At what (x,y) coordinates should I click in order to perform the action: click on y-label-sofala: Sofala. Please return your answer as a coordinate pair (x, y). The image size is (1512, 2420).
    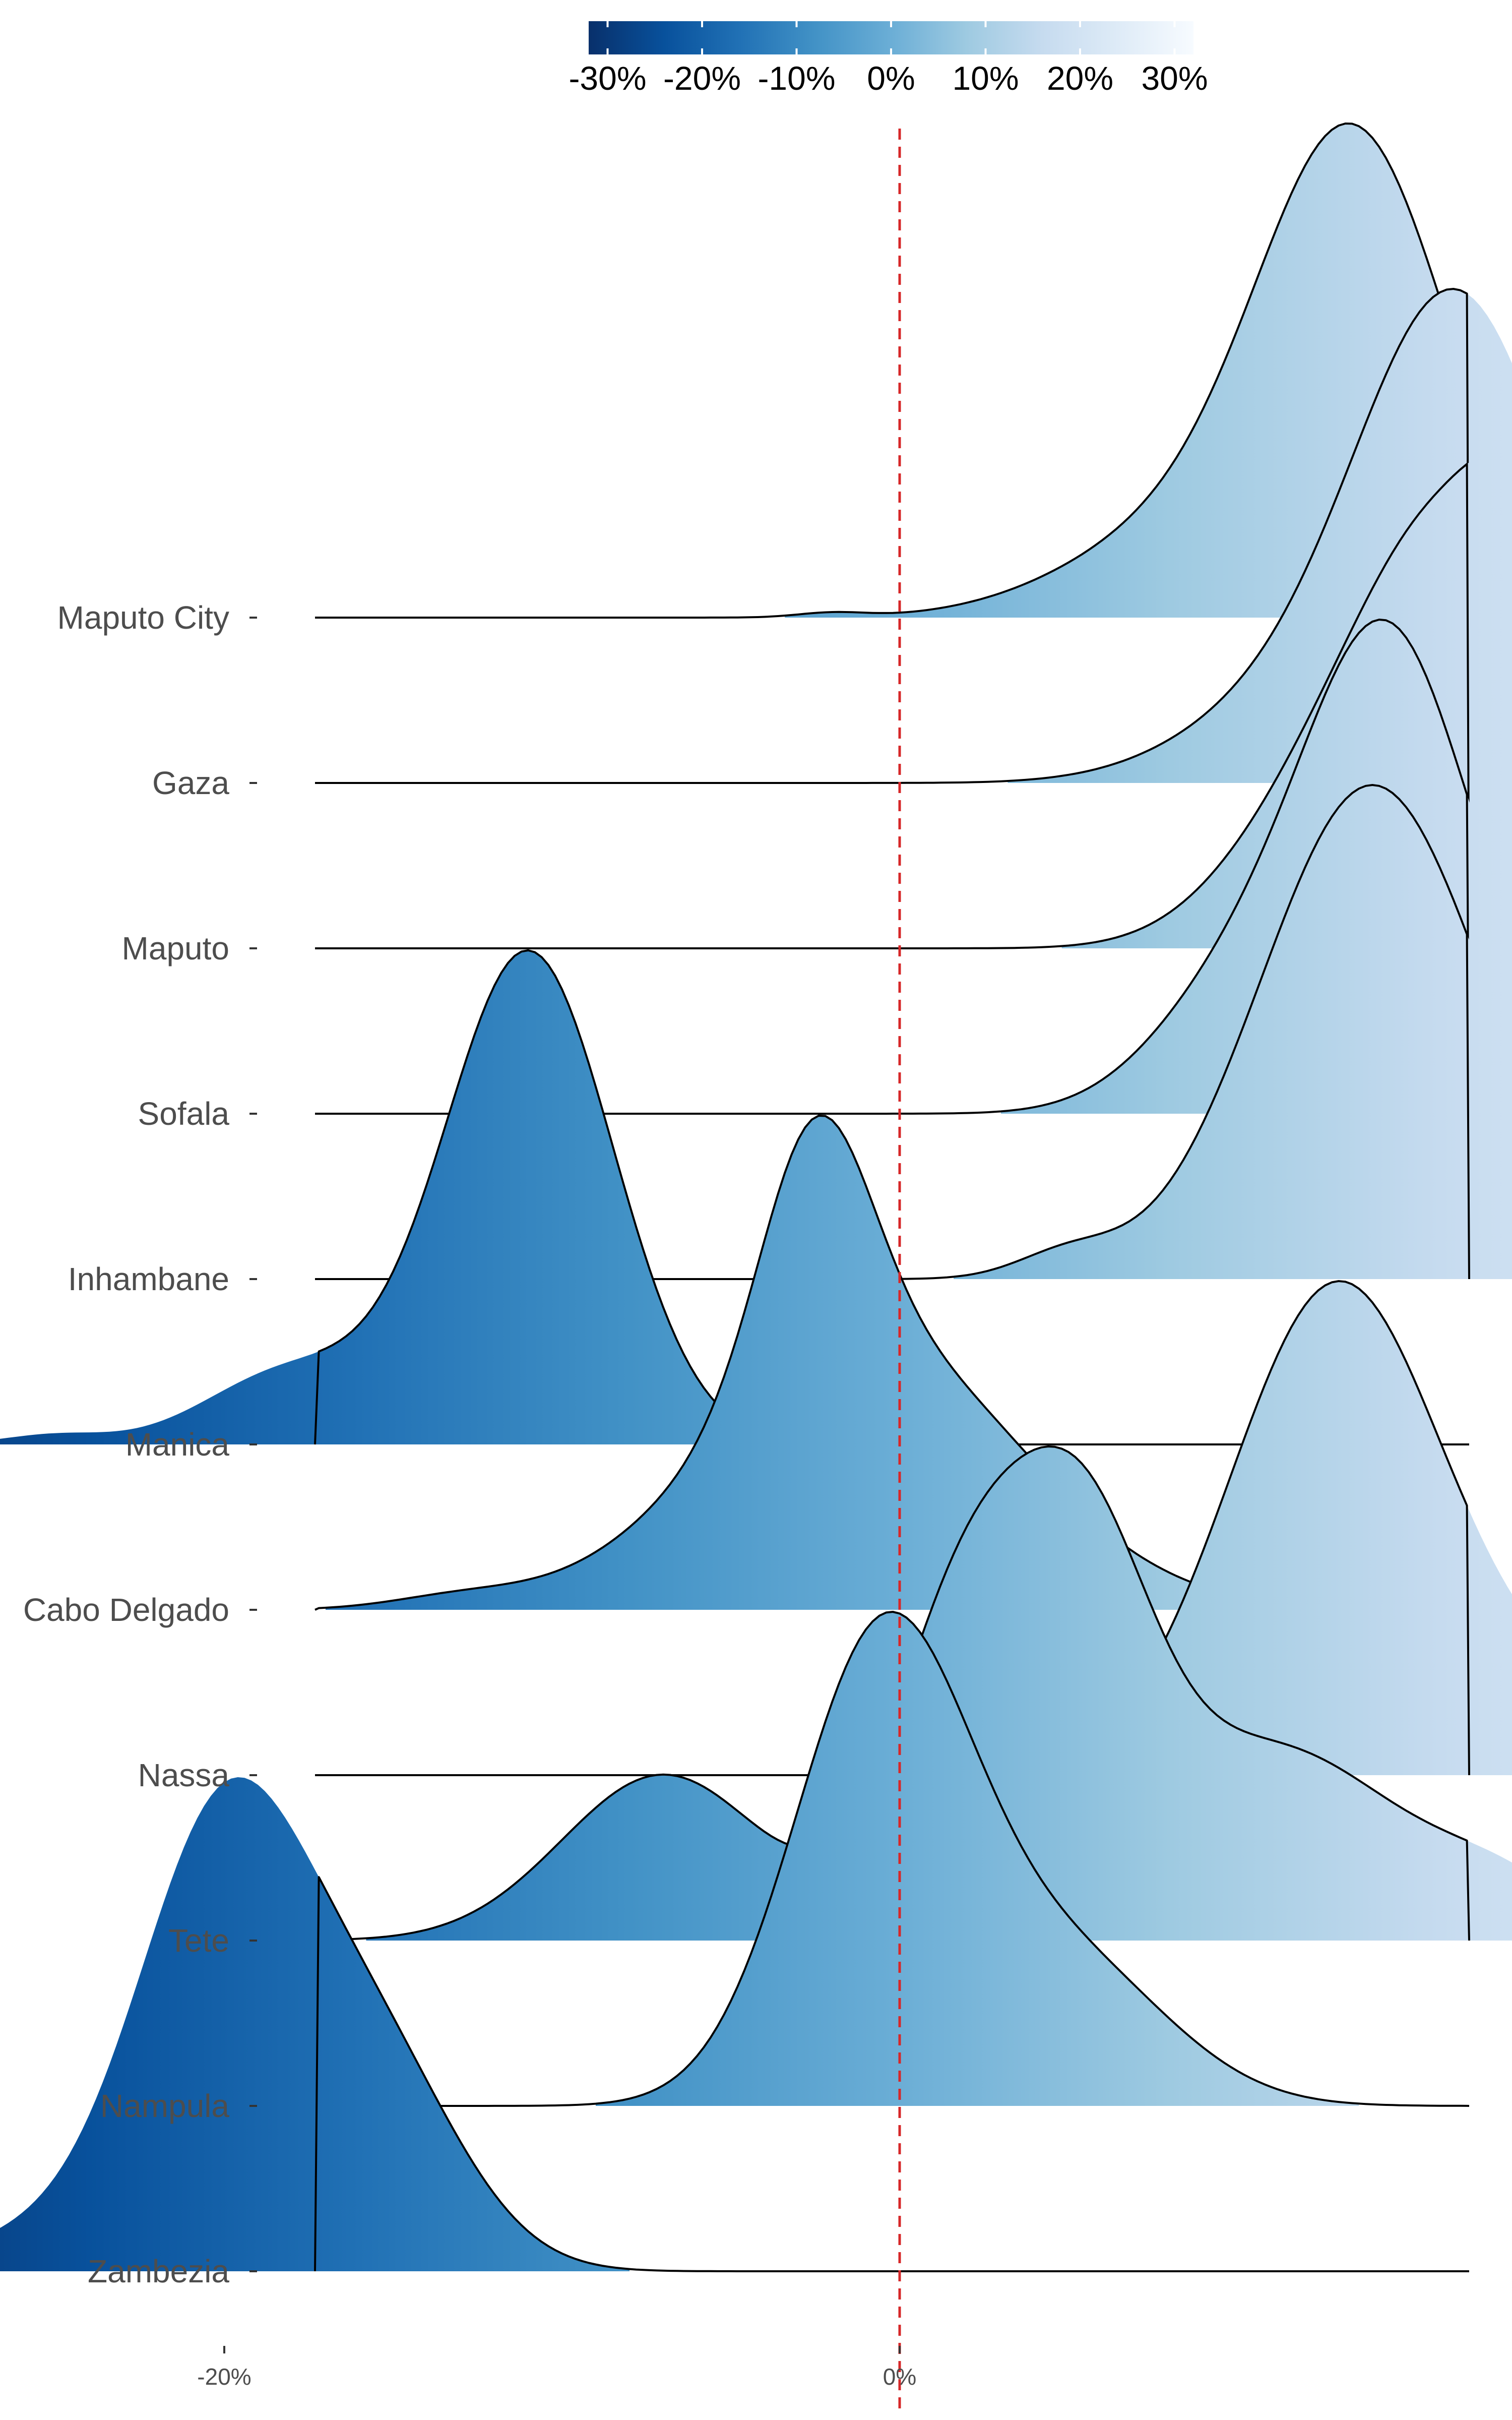
    Looking at the image, I should click on (184, 1114).